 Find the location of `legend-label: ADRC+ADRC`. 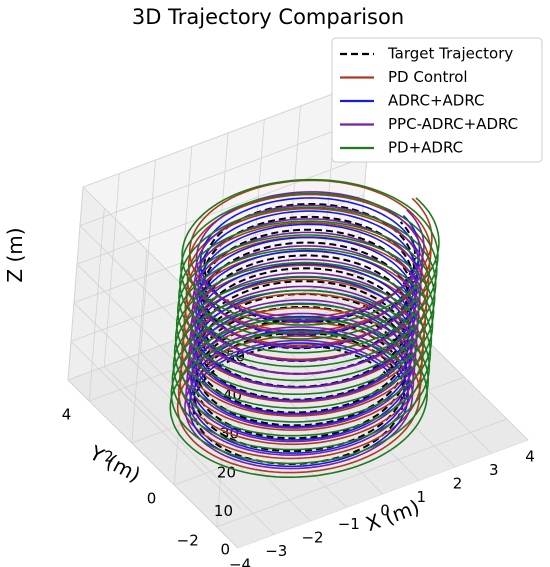

legend-label: ADRC+ADRC is located at coordinates (436, 101).